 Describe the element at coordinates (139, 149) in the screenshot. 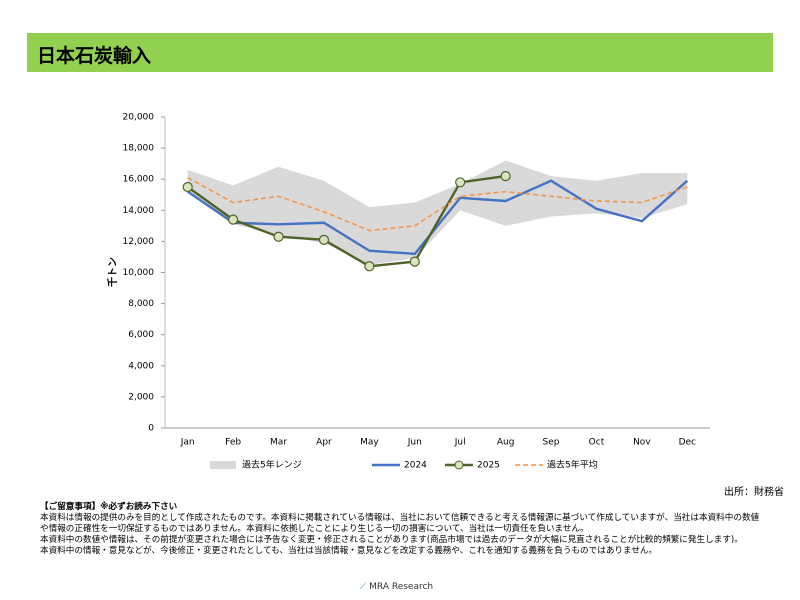

I see `y-tick-label: 18,000` at that location.